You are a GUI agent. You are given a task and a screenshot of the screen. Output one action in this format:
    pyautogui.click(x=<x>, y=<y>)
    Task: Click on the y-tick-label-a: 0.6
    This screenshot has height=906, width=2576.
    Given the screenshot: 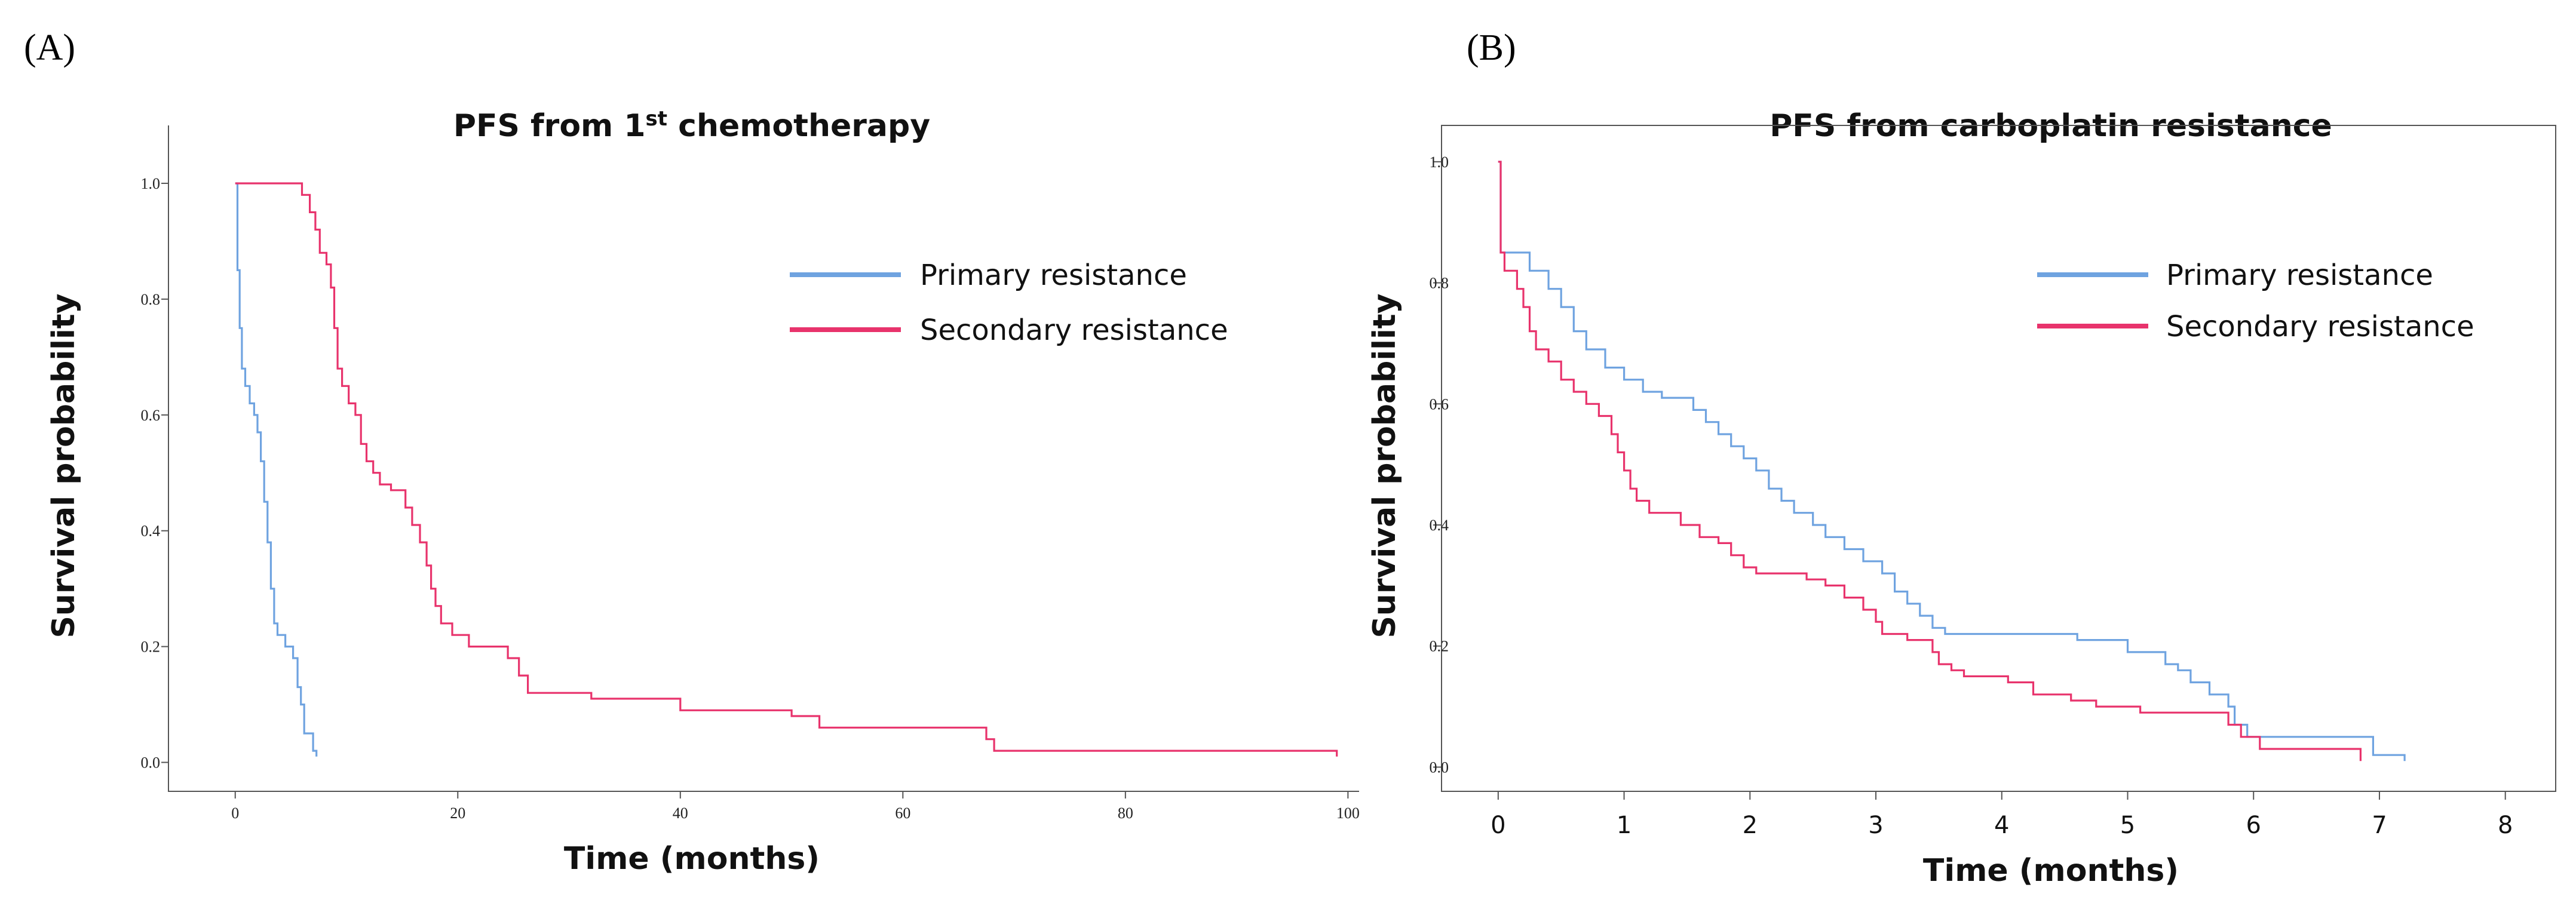 What is the action you would take?
    pyautogui.click(x=151, y=415)
    